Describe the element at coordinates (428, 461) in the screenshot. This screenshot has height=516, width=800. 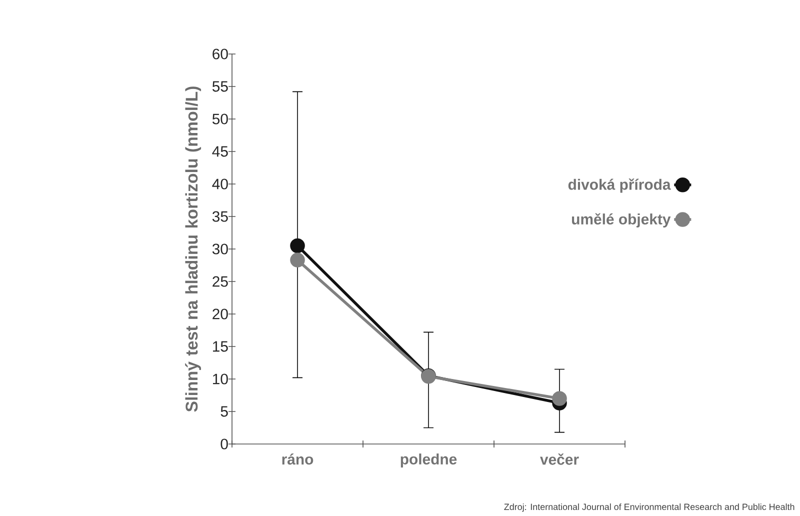
I see `x-tick-label: poledne` at that location.